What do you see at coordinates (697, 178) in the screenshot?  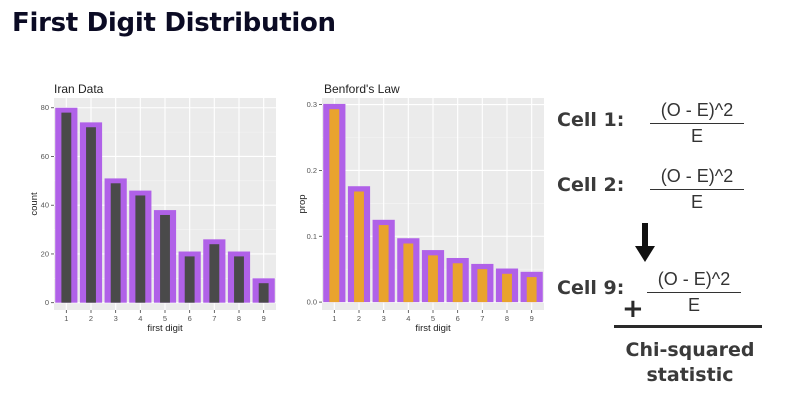 I see `cell-2-numerator: (O - E)^2` at bounding box center [697, 178].